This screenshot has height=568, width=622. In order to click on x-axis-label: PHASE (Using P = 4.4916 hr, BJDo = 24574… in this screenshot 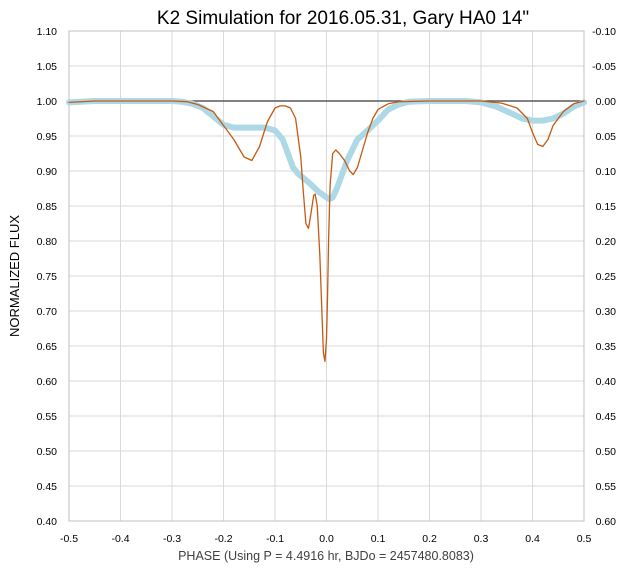, I will do `click(326, 556)`.